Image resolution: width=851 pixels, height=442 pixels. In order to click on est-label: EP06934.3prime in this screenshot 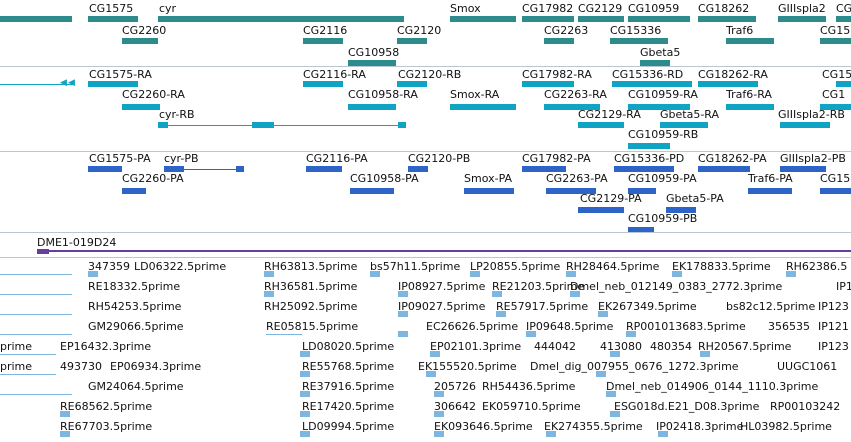, I will do `click(156, 366)`.